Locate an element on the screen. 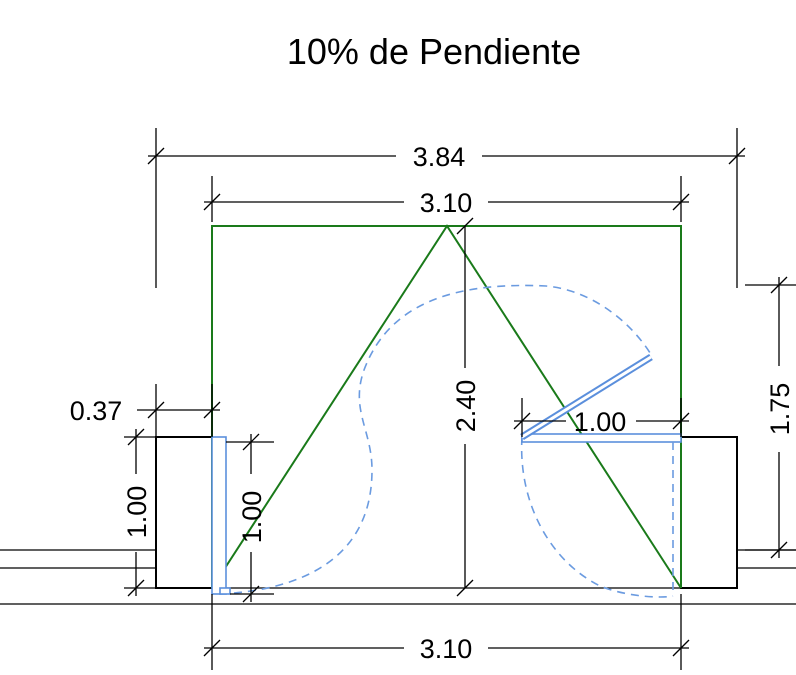 The height and width of the screenshot is (675, 796). right-door is located at coordinates (601, 475).